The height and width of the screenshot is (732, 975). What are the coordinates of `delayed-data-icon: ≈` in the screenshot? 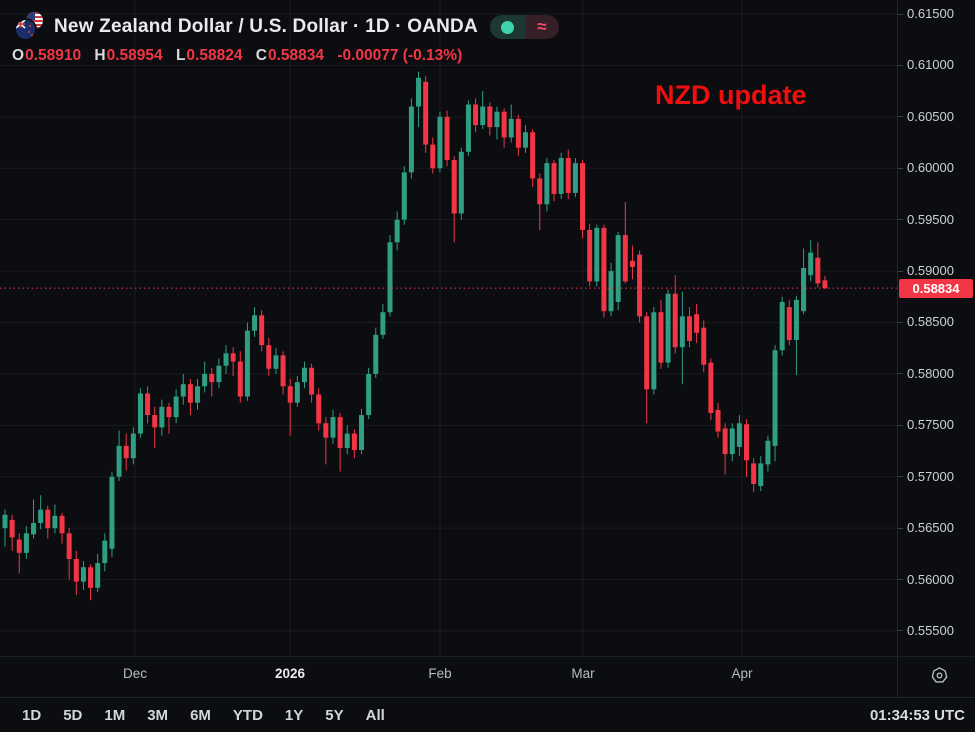 It's located at (541, 27).